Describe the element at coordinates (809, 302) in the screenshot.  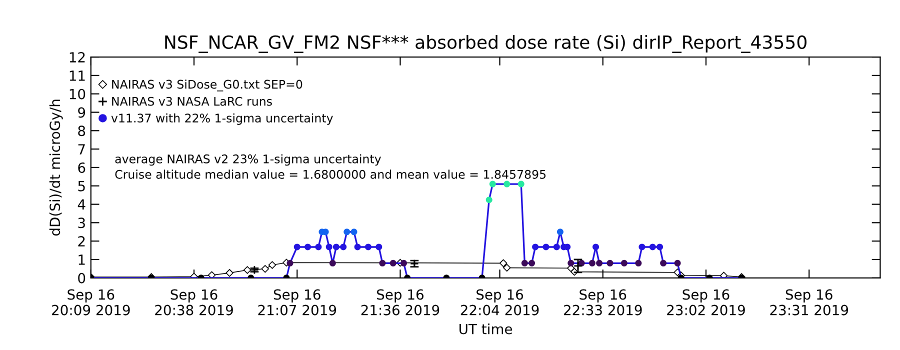
I see `x-tick-label: Sep 16 23:31 2019` at that location.